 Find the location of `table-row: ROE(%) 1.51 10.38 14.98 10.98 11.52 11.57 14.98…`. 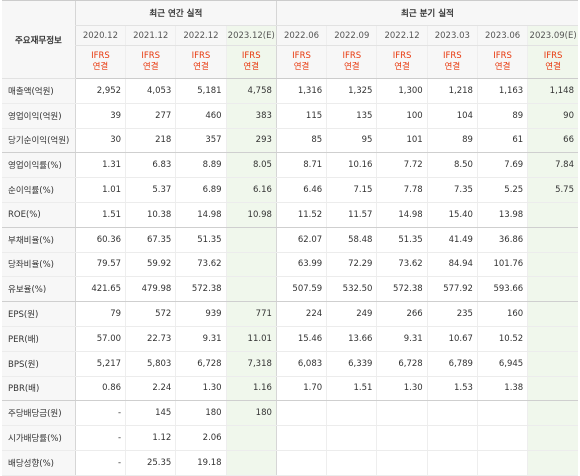

table-row: ROE(%) 1.51 10.38 14.98 10.98 11.52 11.57 14.98… is located at coordinates (290, 215).